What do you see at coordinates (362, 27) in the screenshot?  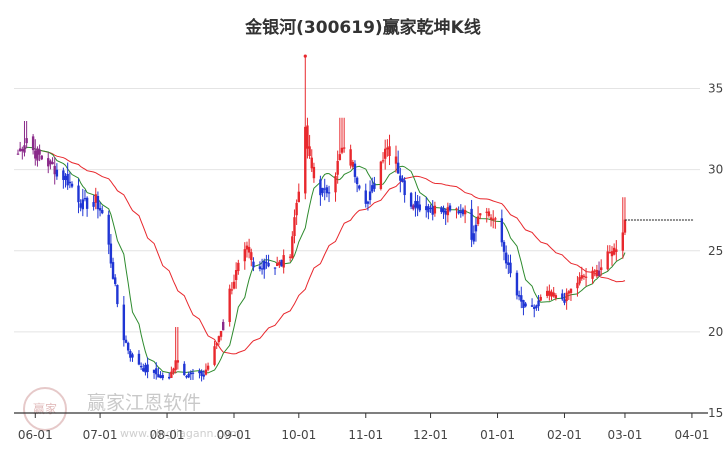 I see `chart-title: 金银河(300619)赢家乾坤K线` at bounding box center [362, 27].